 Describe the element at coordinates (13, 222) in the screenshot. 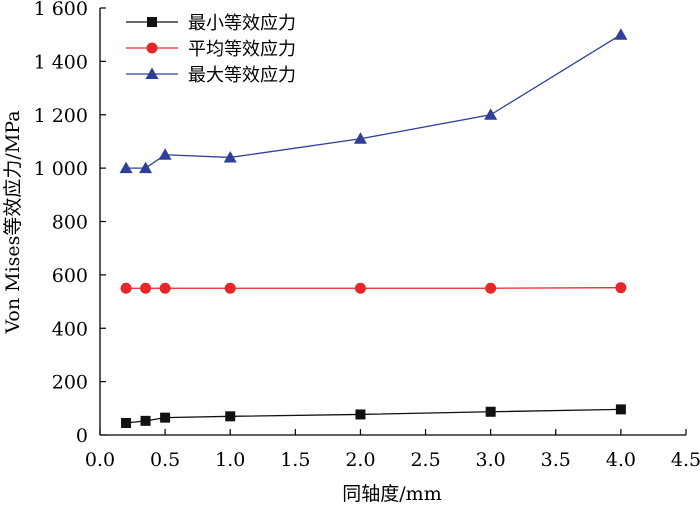

I see `y-axis-title: Von Mises等效应力/MPa` at that location.